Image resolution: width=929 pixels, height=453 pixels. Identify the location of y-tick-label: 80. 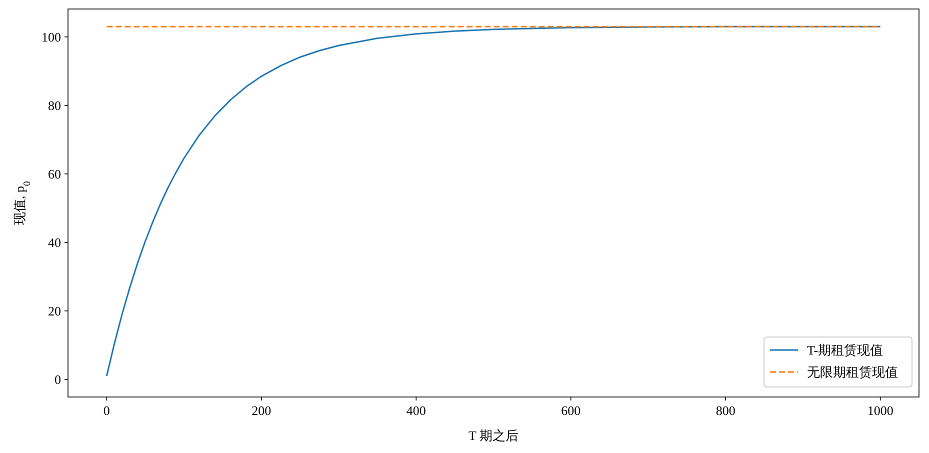
(54, 105).